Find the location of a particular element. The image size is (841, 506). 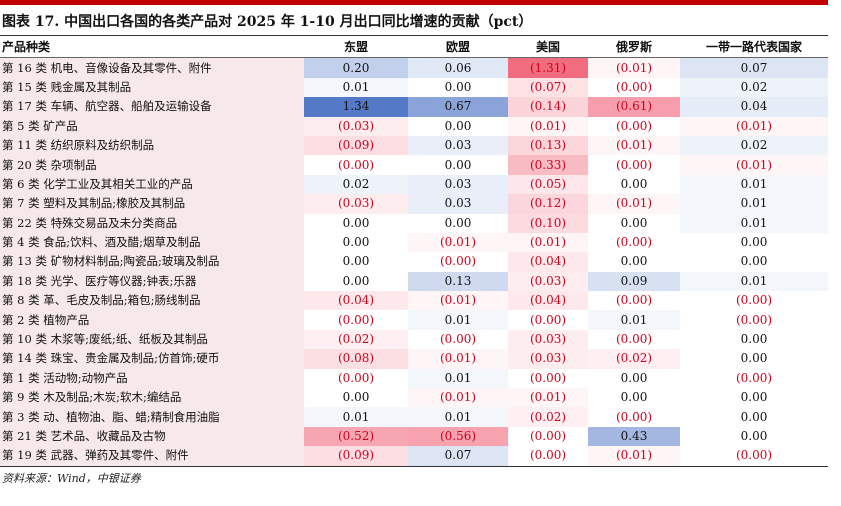

table-row: 第 22 类 特殊交易品及未分类商品 0.00 0.00 (0.10) 0.00 0.01 is located at coordinates (414, 223).